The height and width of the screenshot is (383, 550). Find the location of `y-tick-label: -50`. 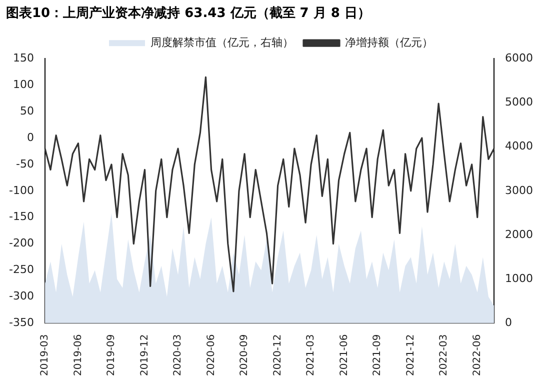

y-tick-label: -50 is located at coordinates (25, 163).